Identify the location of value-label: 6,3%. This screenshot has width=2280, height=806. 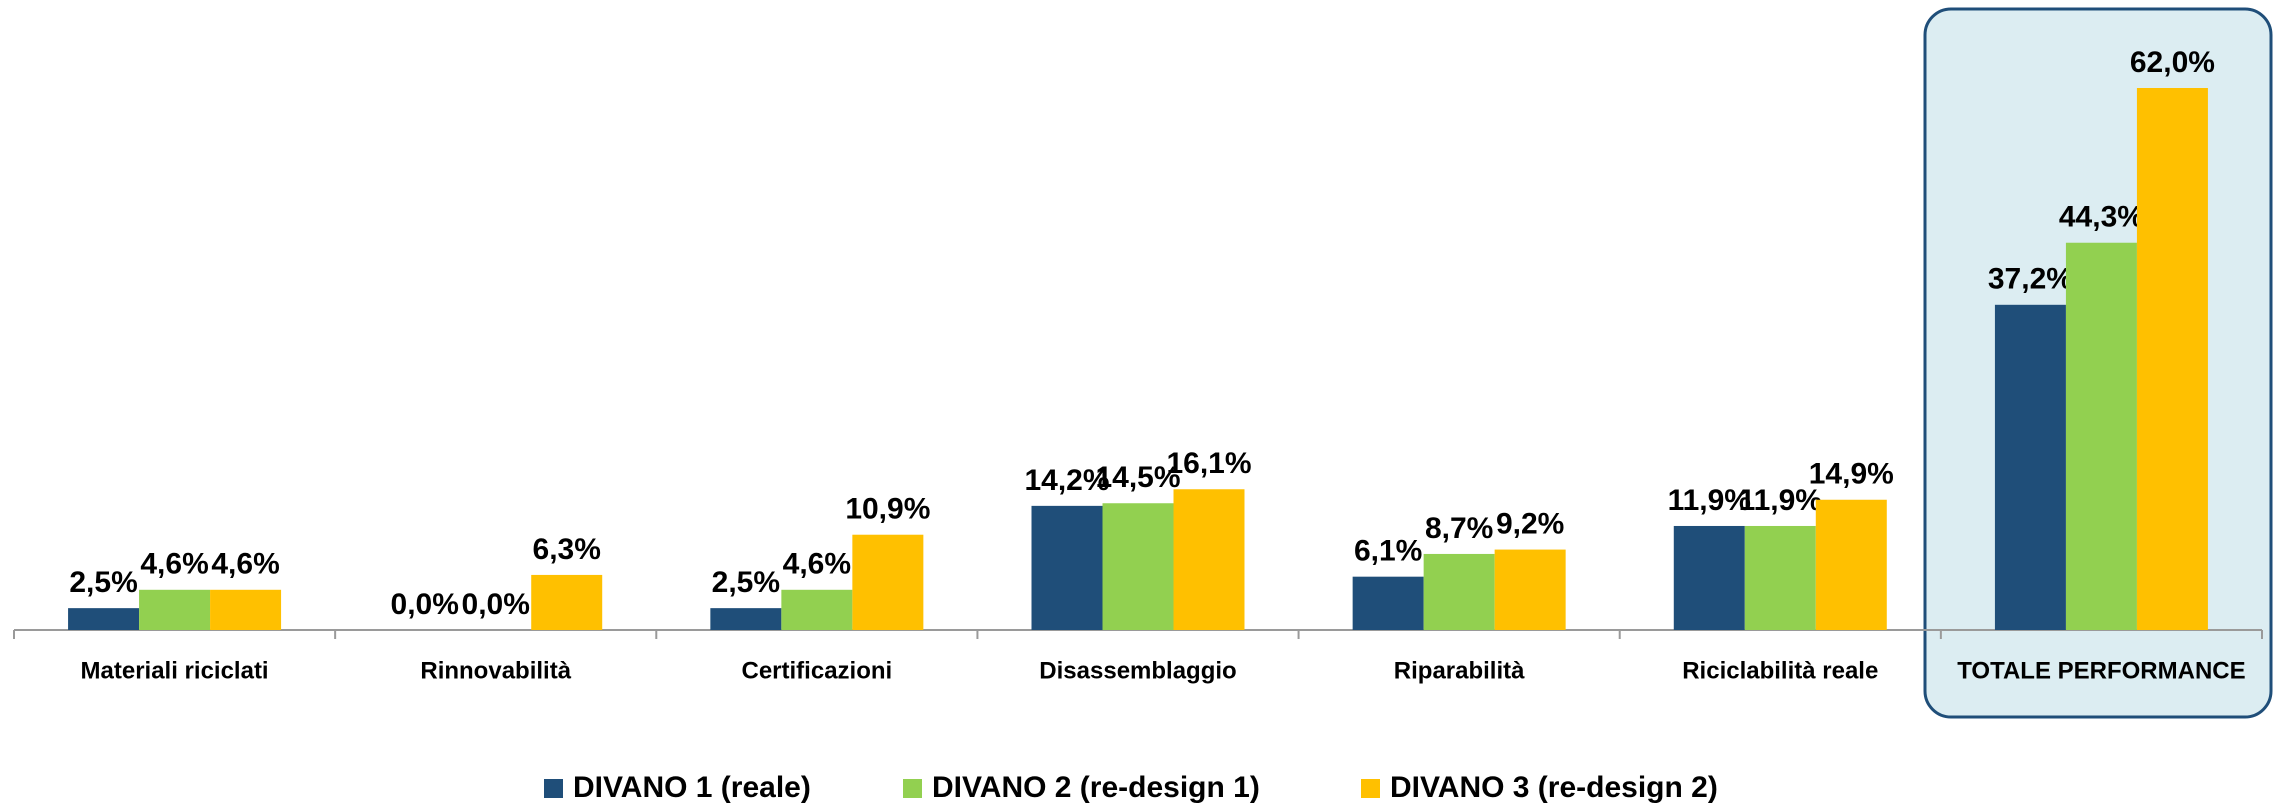
(567, 549).